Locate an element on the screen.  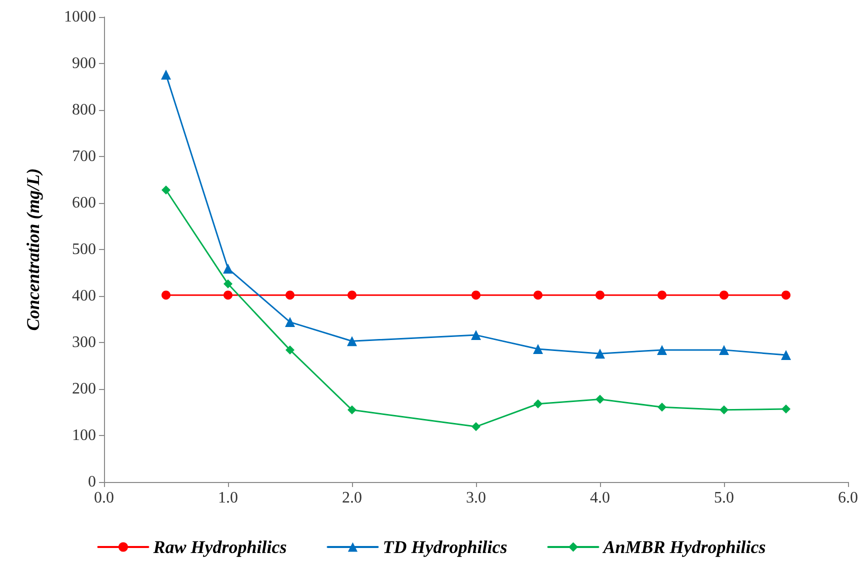
legend-label: TD Hydrophilics is located at coordinates (445, 547).